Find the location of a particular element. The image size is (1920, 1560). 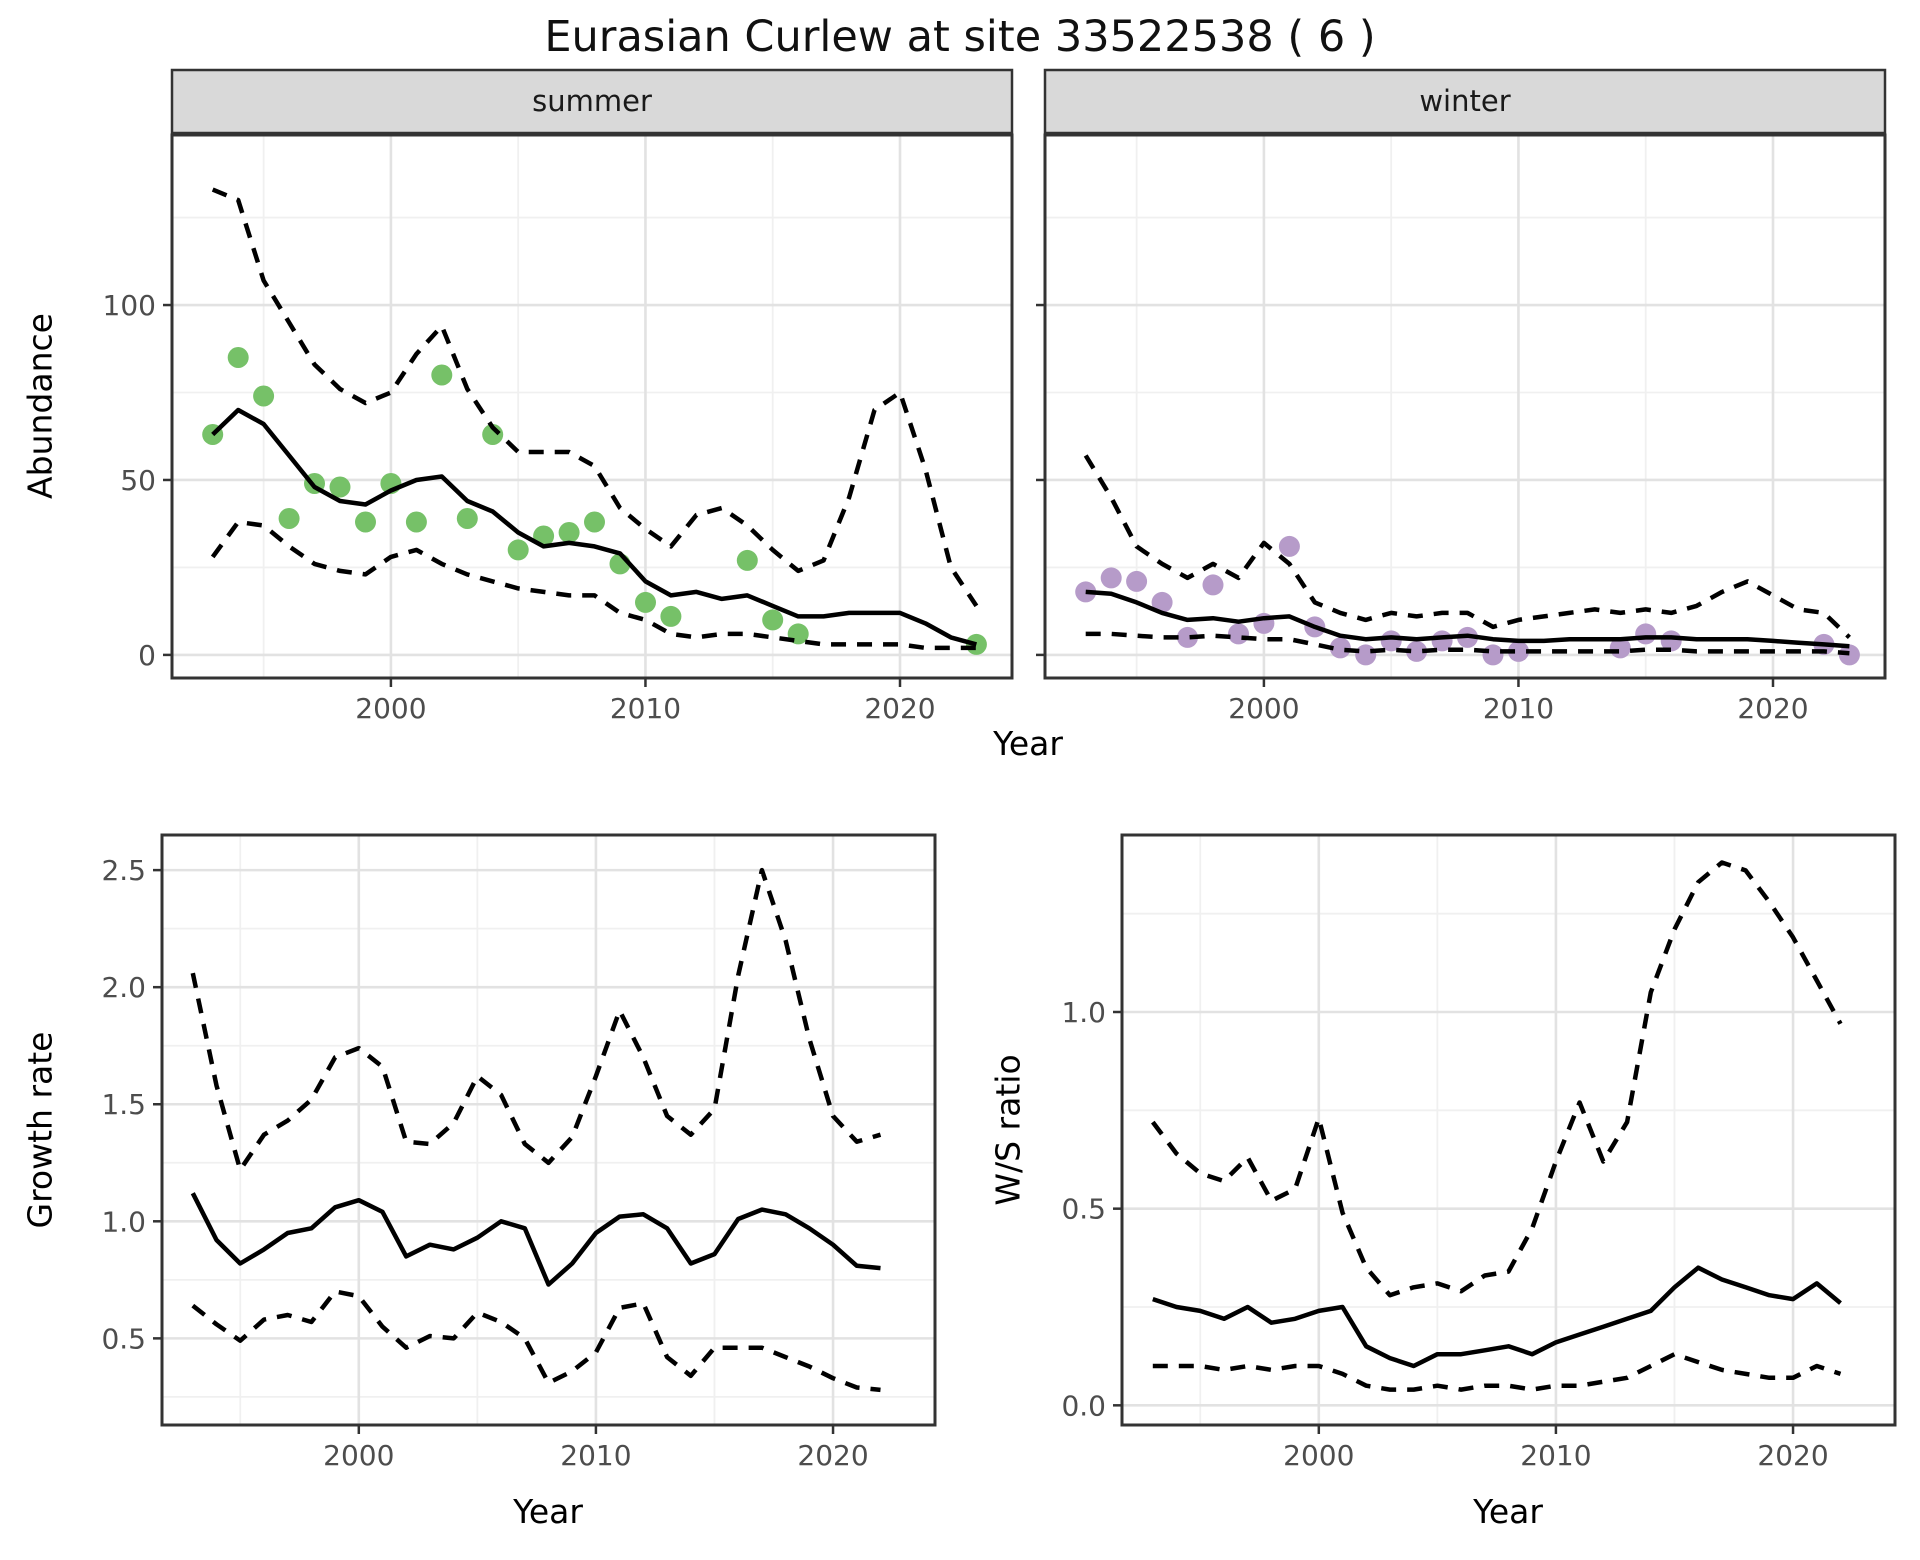

y-tick-label: 100 is located at coordinates (129, 305).